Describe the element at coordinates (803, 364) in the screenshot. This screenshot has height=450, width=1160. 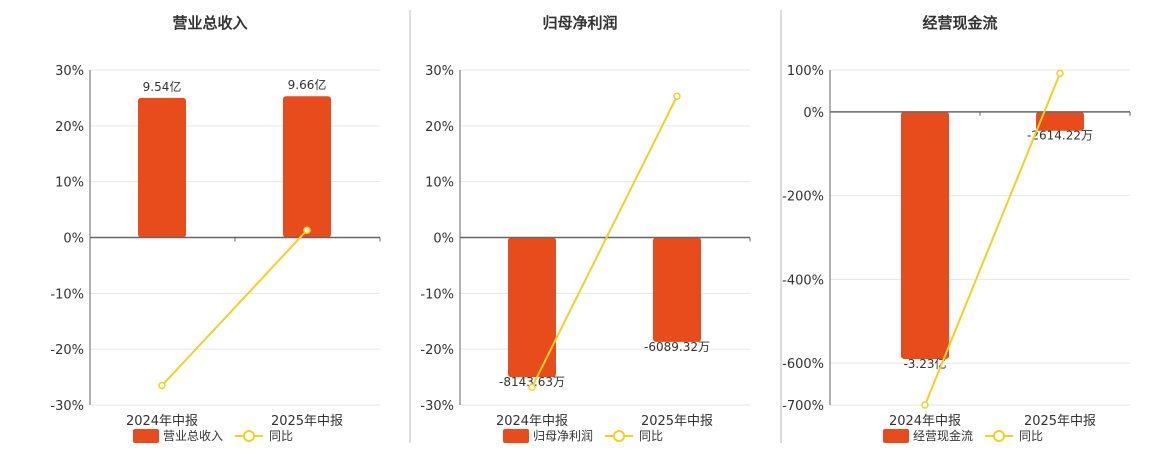
I see `y-tick-label: -600%` at that location.